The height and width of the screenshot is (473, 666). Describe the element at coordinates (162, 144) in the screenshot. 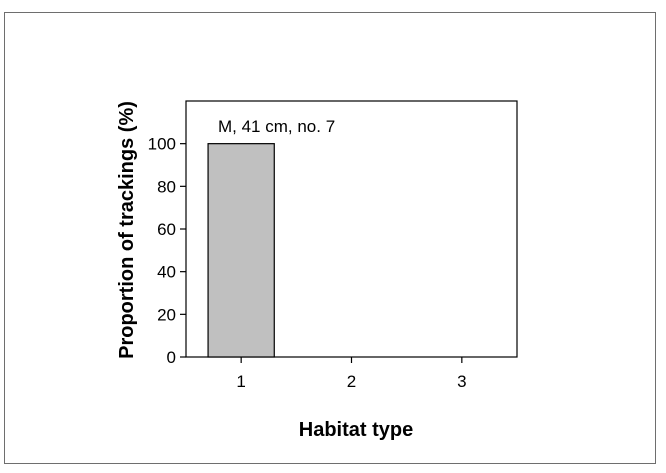

I see `y-tick-label-100: 100` at that location.